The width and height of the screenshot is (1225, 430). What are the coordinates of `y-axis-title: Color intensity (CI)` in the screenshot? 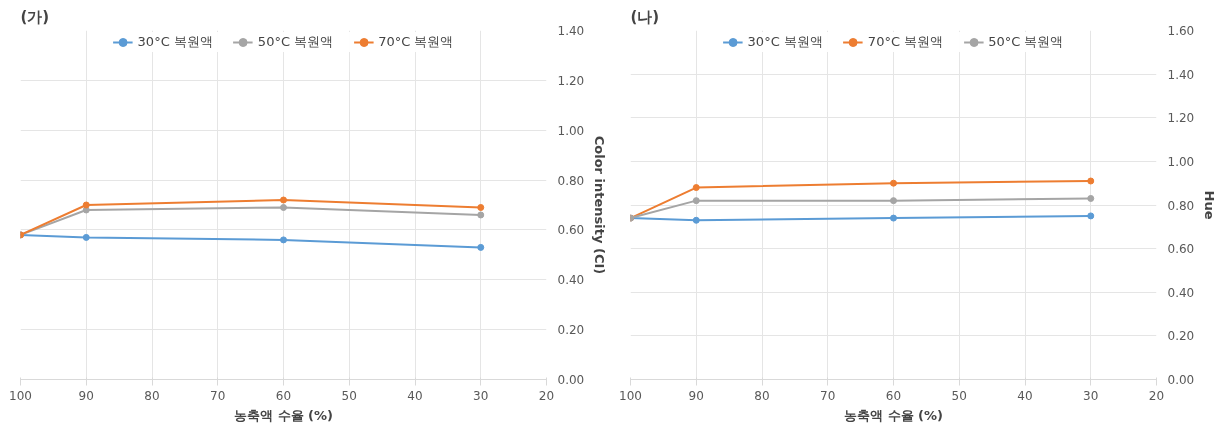 It's located at (600, 205).